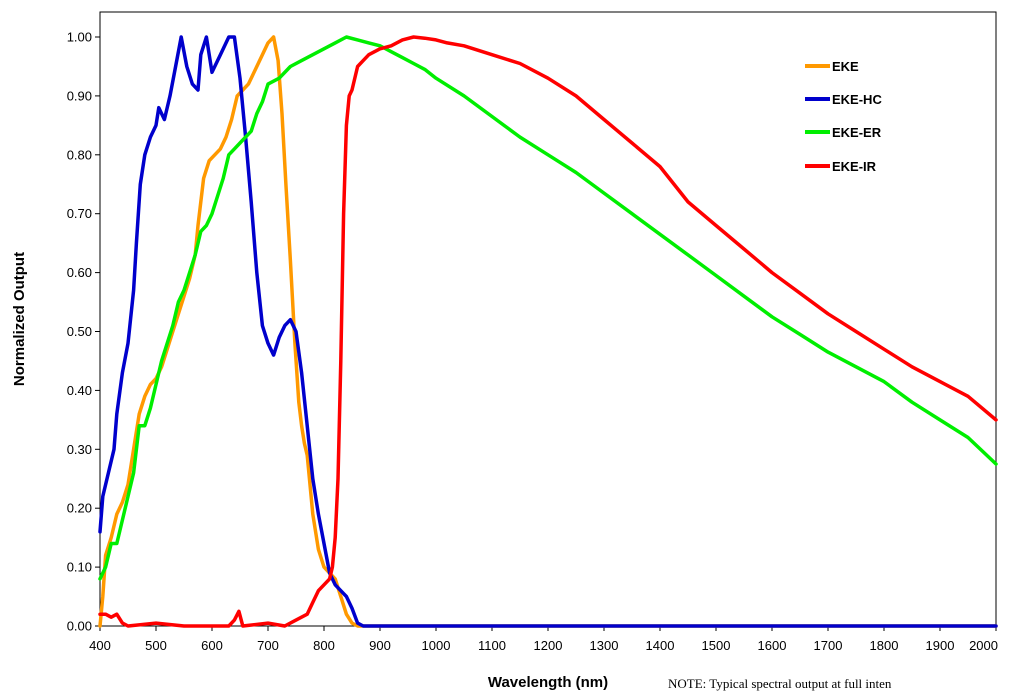 This screenshot has width=1016, height=692. What do you see at coordinates (380, 645) in the screenshot?
I see `x-tick-label: 900` at bounding box center [380, 645].